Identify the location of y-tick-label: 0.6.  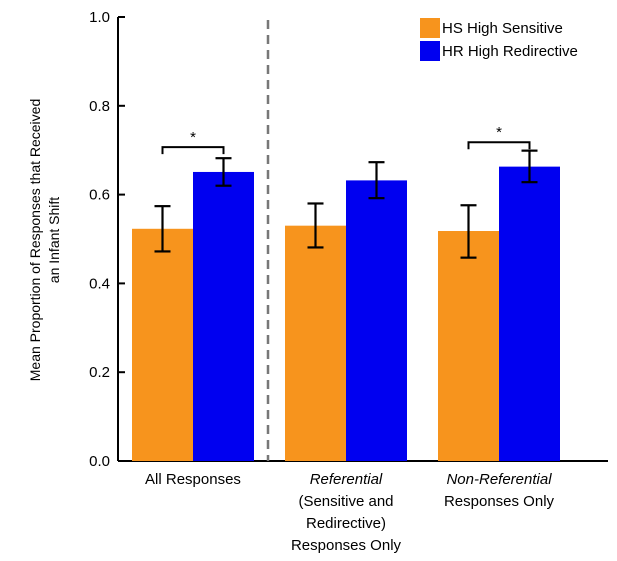
(99, 195).